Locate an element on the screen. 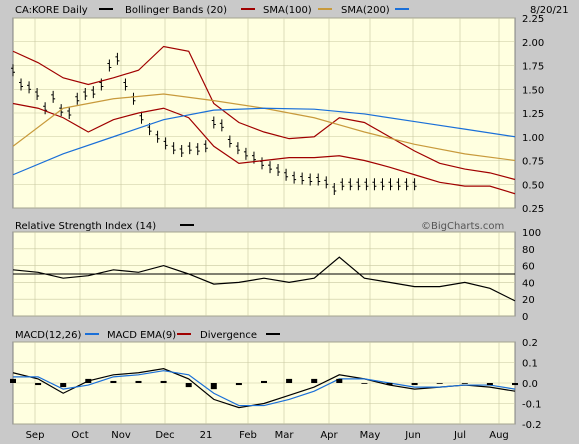  y-tick-label: 60 is located at coordinates (528, 267).